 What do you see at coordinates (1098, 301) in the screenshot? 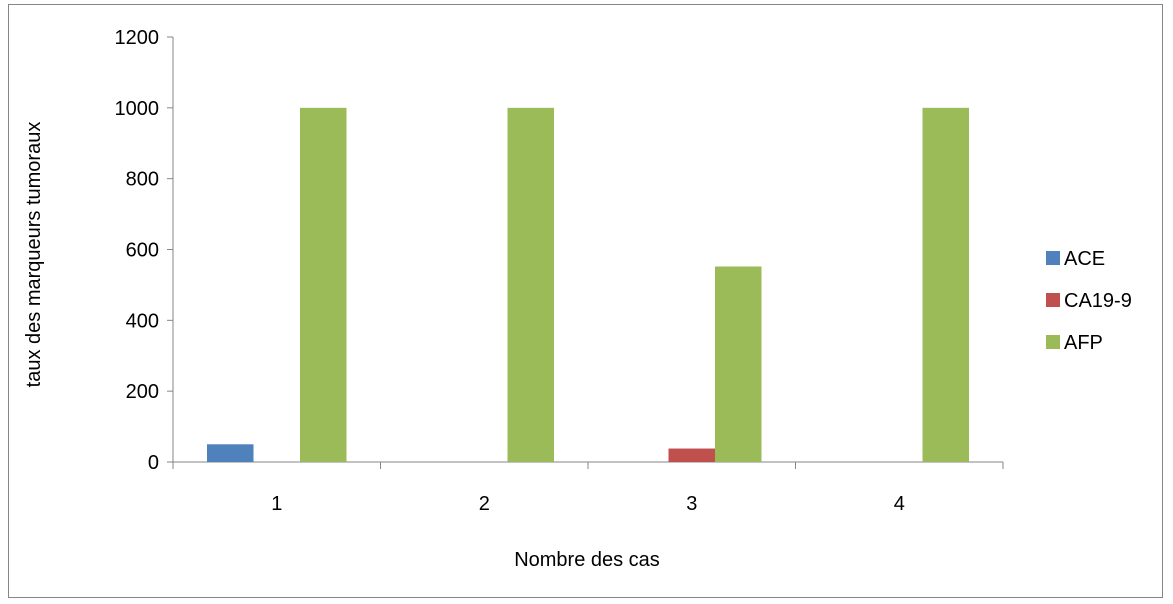
I see `legend-label: CA19-9` at bounding box center [1098, 301].